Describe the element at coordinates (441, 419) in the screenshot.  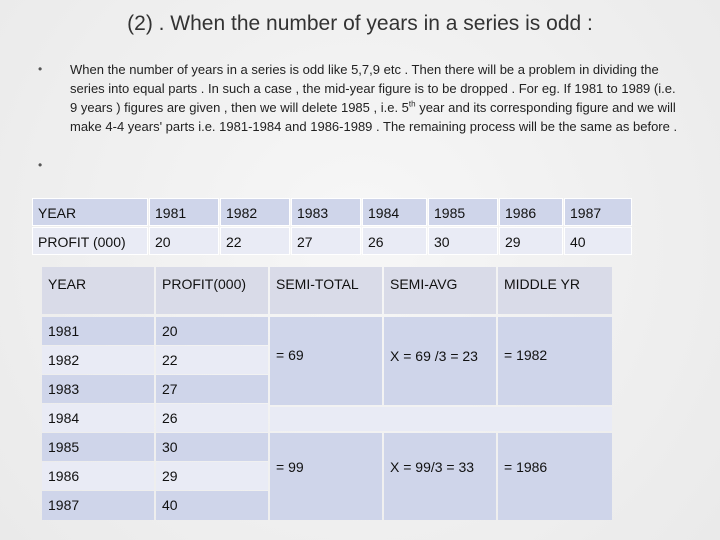
I see `dropped-year-spacer` at that location.